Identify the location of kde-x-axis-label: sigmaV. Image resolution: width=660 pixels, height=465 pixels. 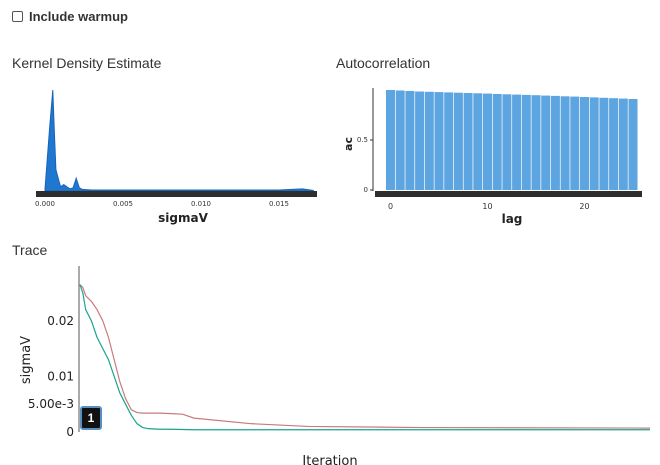
(183, 218).